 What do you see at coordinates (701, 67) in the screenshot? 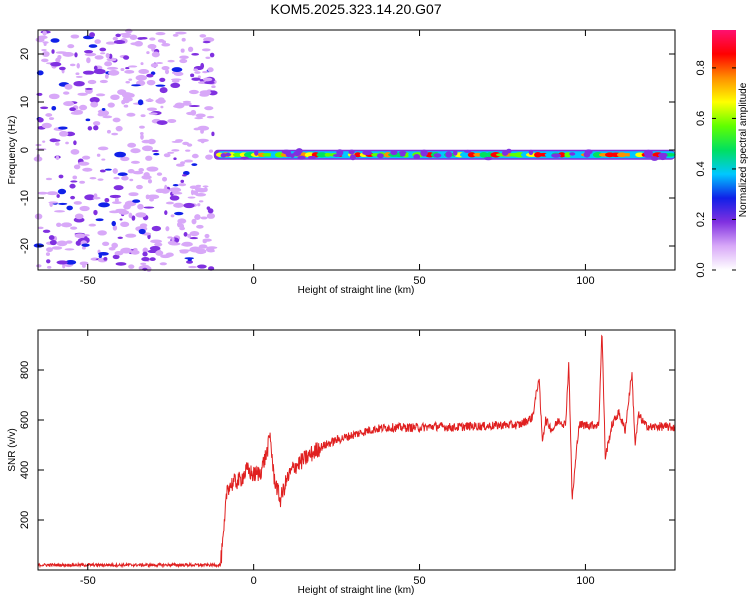
I see `colorbar-tick-label: 0.8` at bounding box center [701, 67].